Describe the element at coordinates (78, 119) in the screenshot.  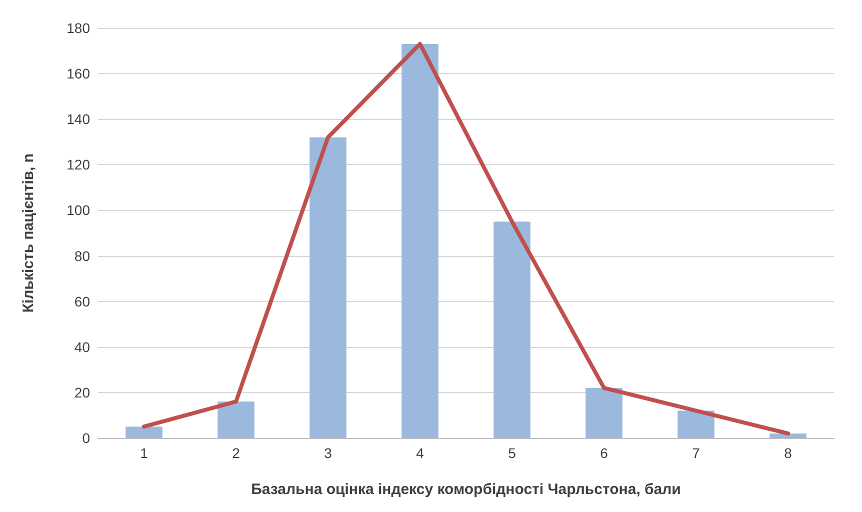
I see `y-tick-label: 140` at that location.